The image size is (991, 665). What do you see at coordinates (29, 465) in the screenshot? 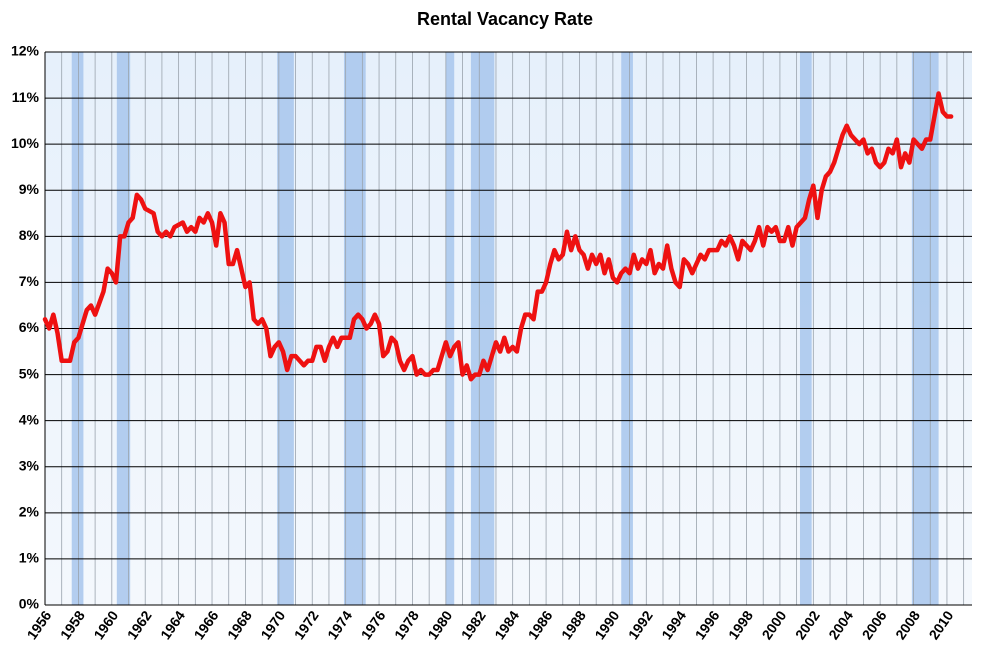
I see `y-tick-label: 3%` at bounding box center [29, 465].